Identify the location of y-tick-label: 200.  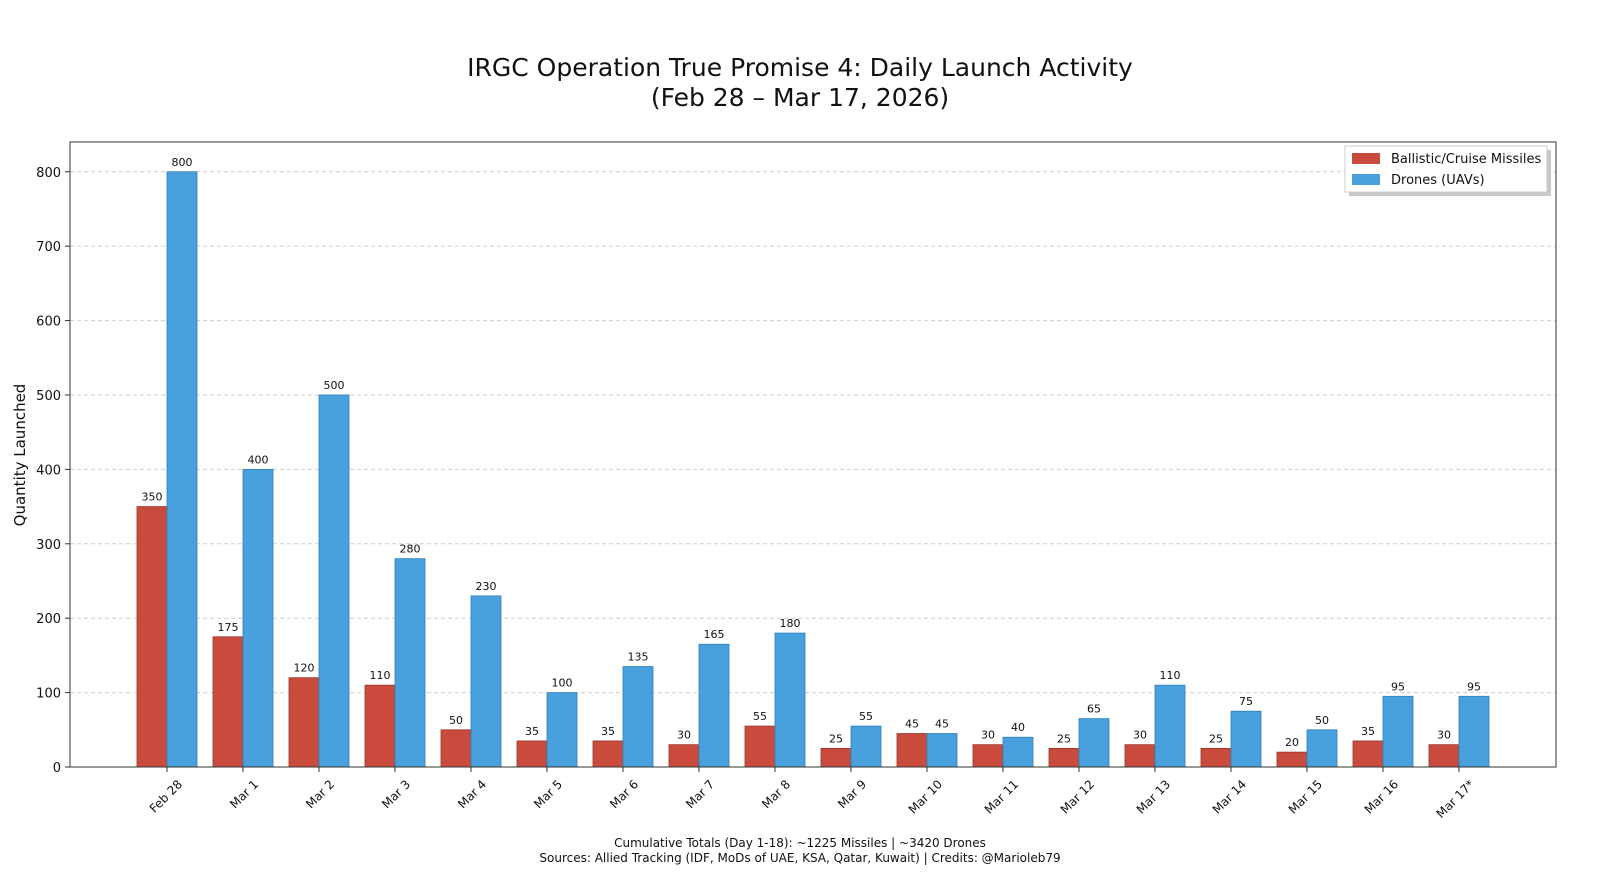
(48, 619).